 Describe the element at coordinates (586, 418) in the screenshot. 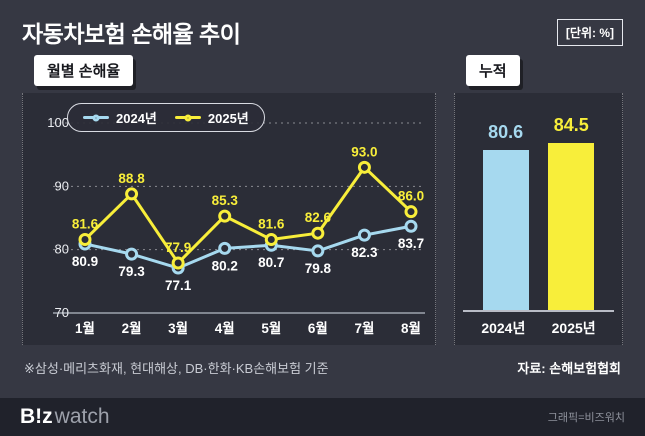

I see `credit: 그래픽=비즈워치` at that location.